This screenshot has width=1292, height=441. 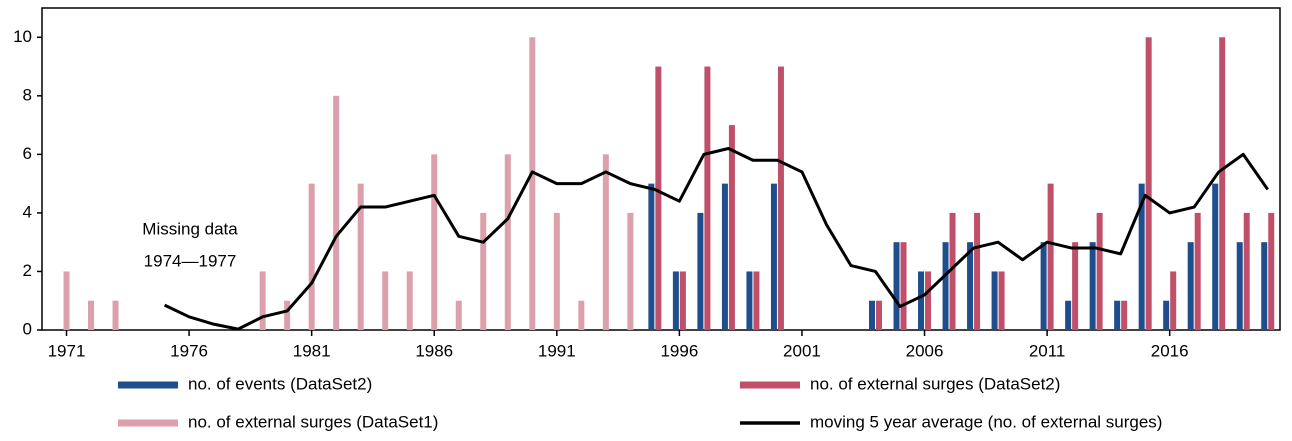 I want to click on y-tick-label: 2, so click(x=27, y=270).